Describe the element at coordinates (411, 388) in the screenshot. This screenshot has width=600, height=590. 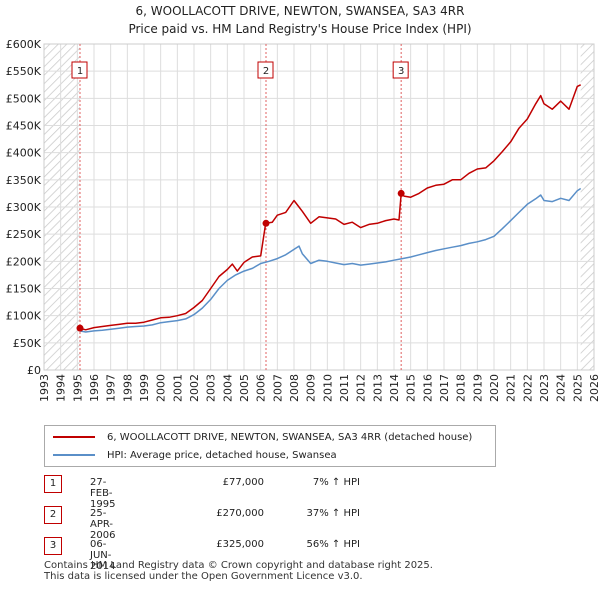
I see `x-tick-label: 2015` at that location.